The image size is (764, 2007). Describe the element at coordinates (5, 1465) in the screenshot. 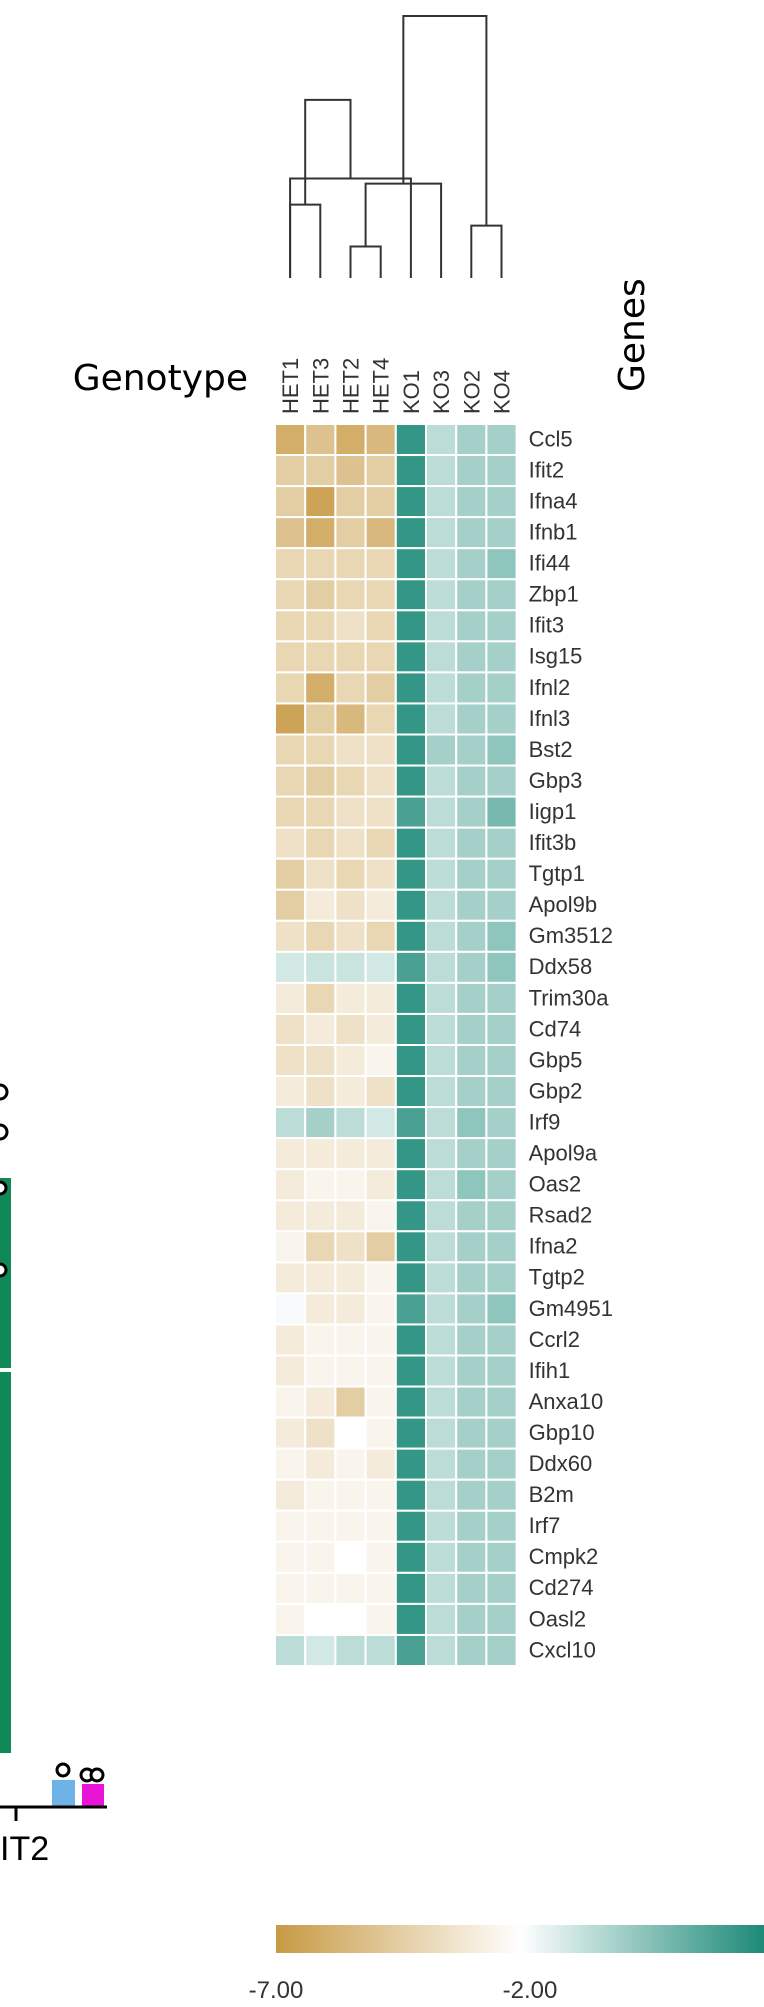

I see `bar-ko` at that location.